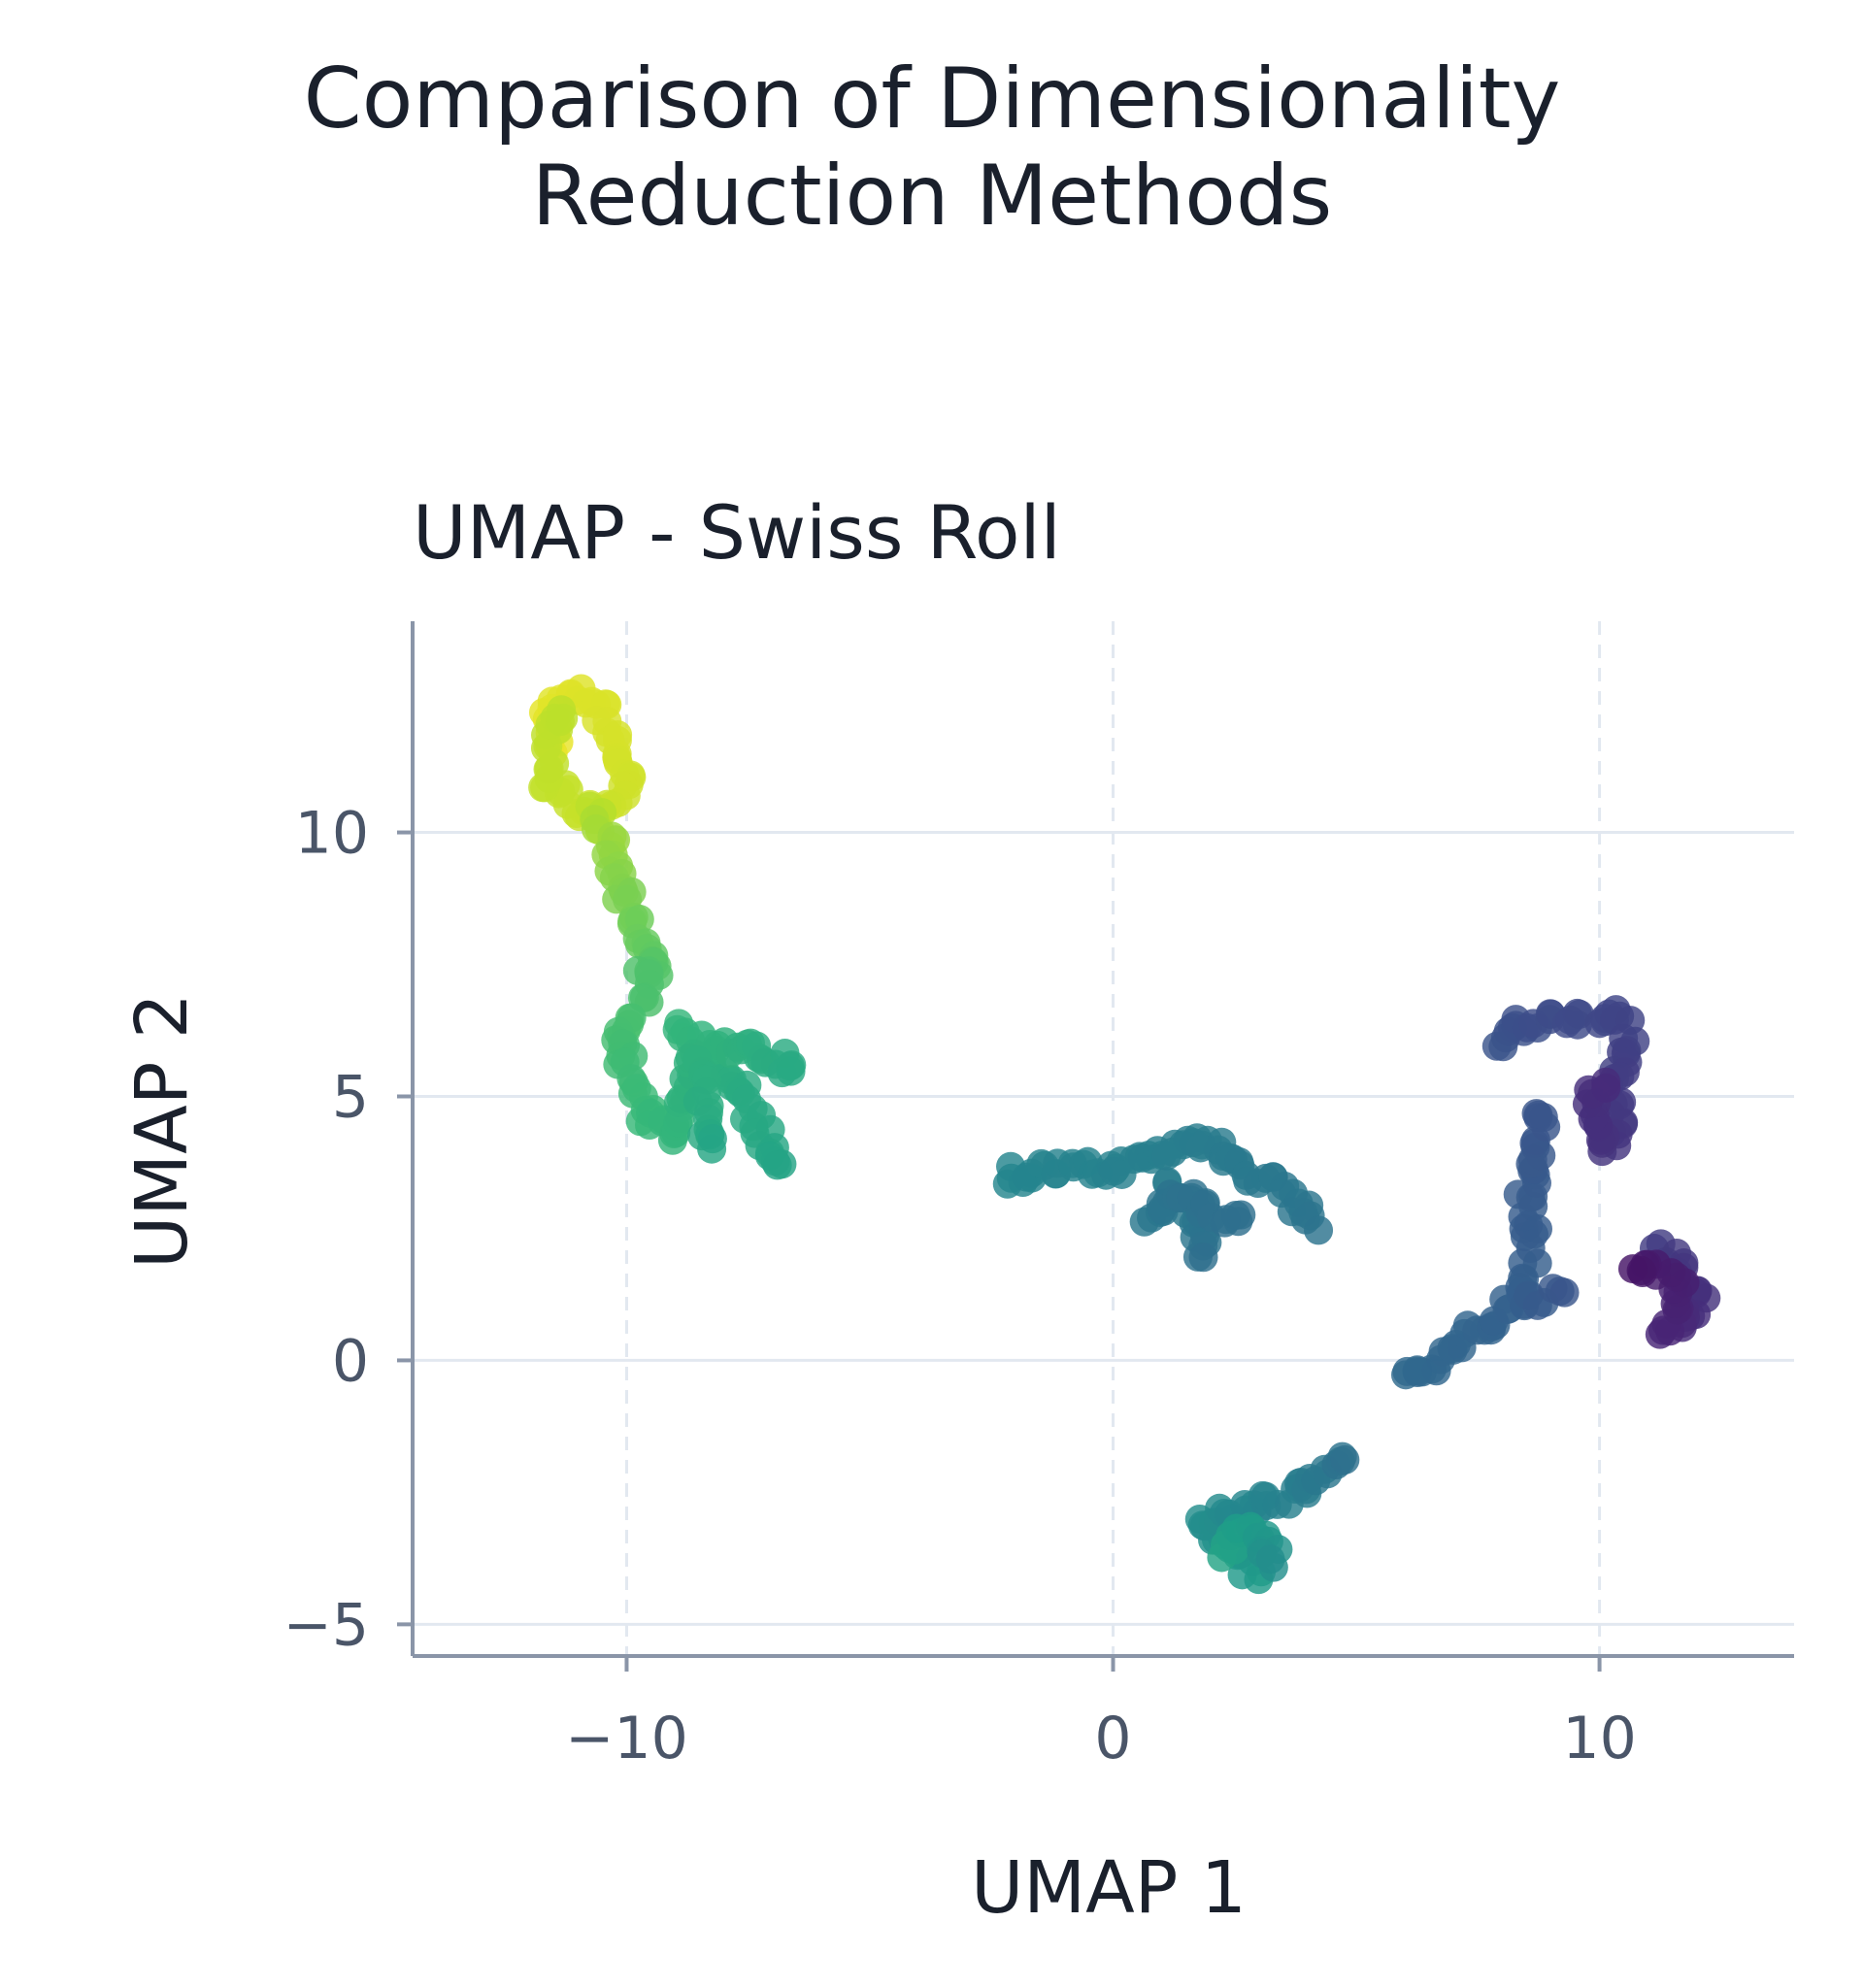 The image size is (1864, 1988). Describe the element at coordinates (626, 1739) in the screenshot. I see `x-tick-label-0: −10` at that location.